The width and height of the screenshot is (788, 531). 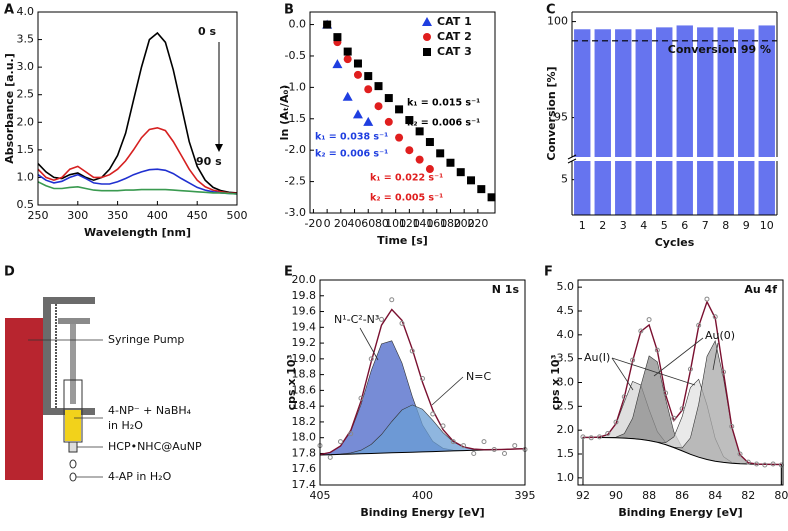 What do you see at coordinates (304, 279) in the screenshot?
I see `y-tick-label: 20.0` at bounding box center [304, 279].